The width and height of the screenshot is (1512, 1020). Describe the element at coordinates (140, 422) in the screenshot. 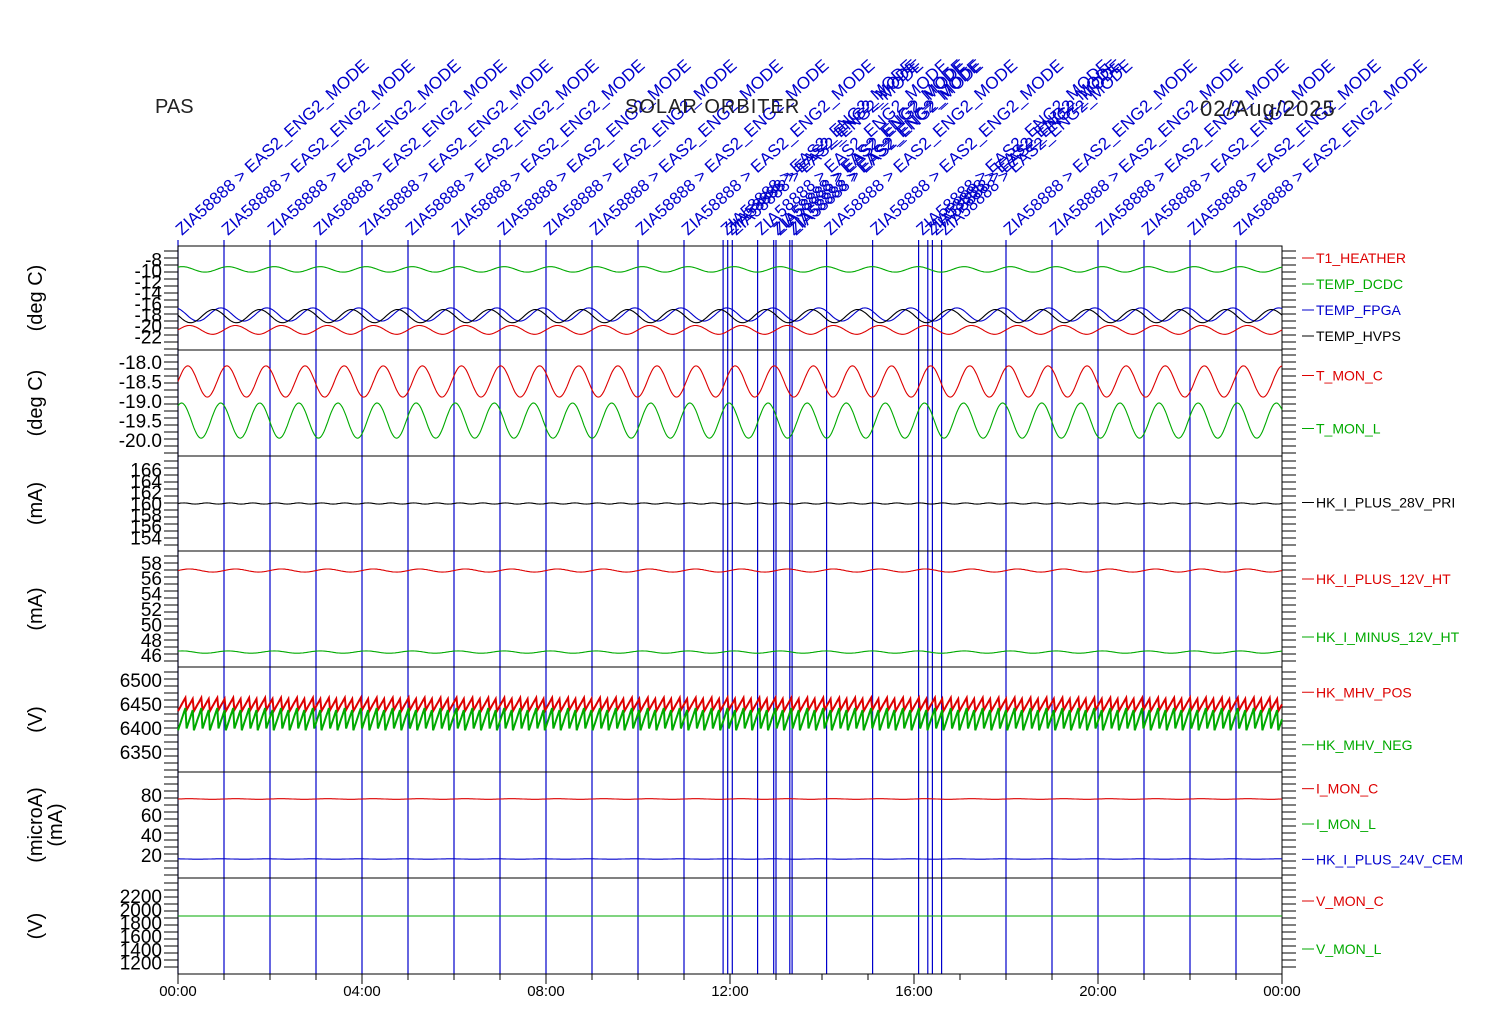

I see `y-tick-label: -19.5` at that location.